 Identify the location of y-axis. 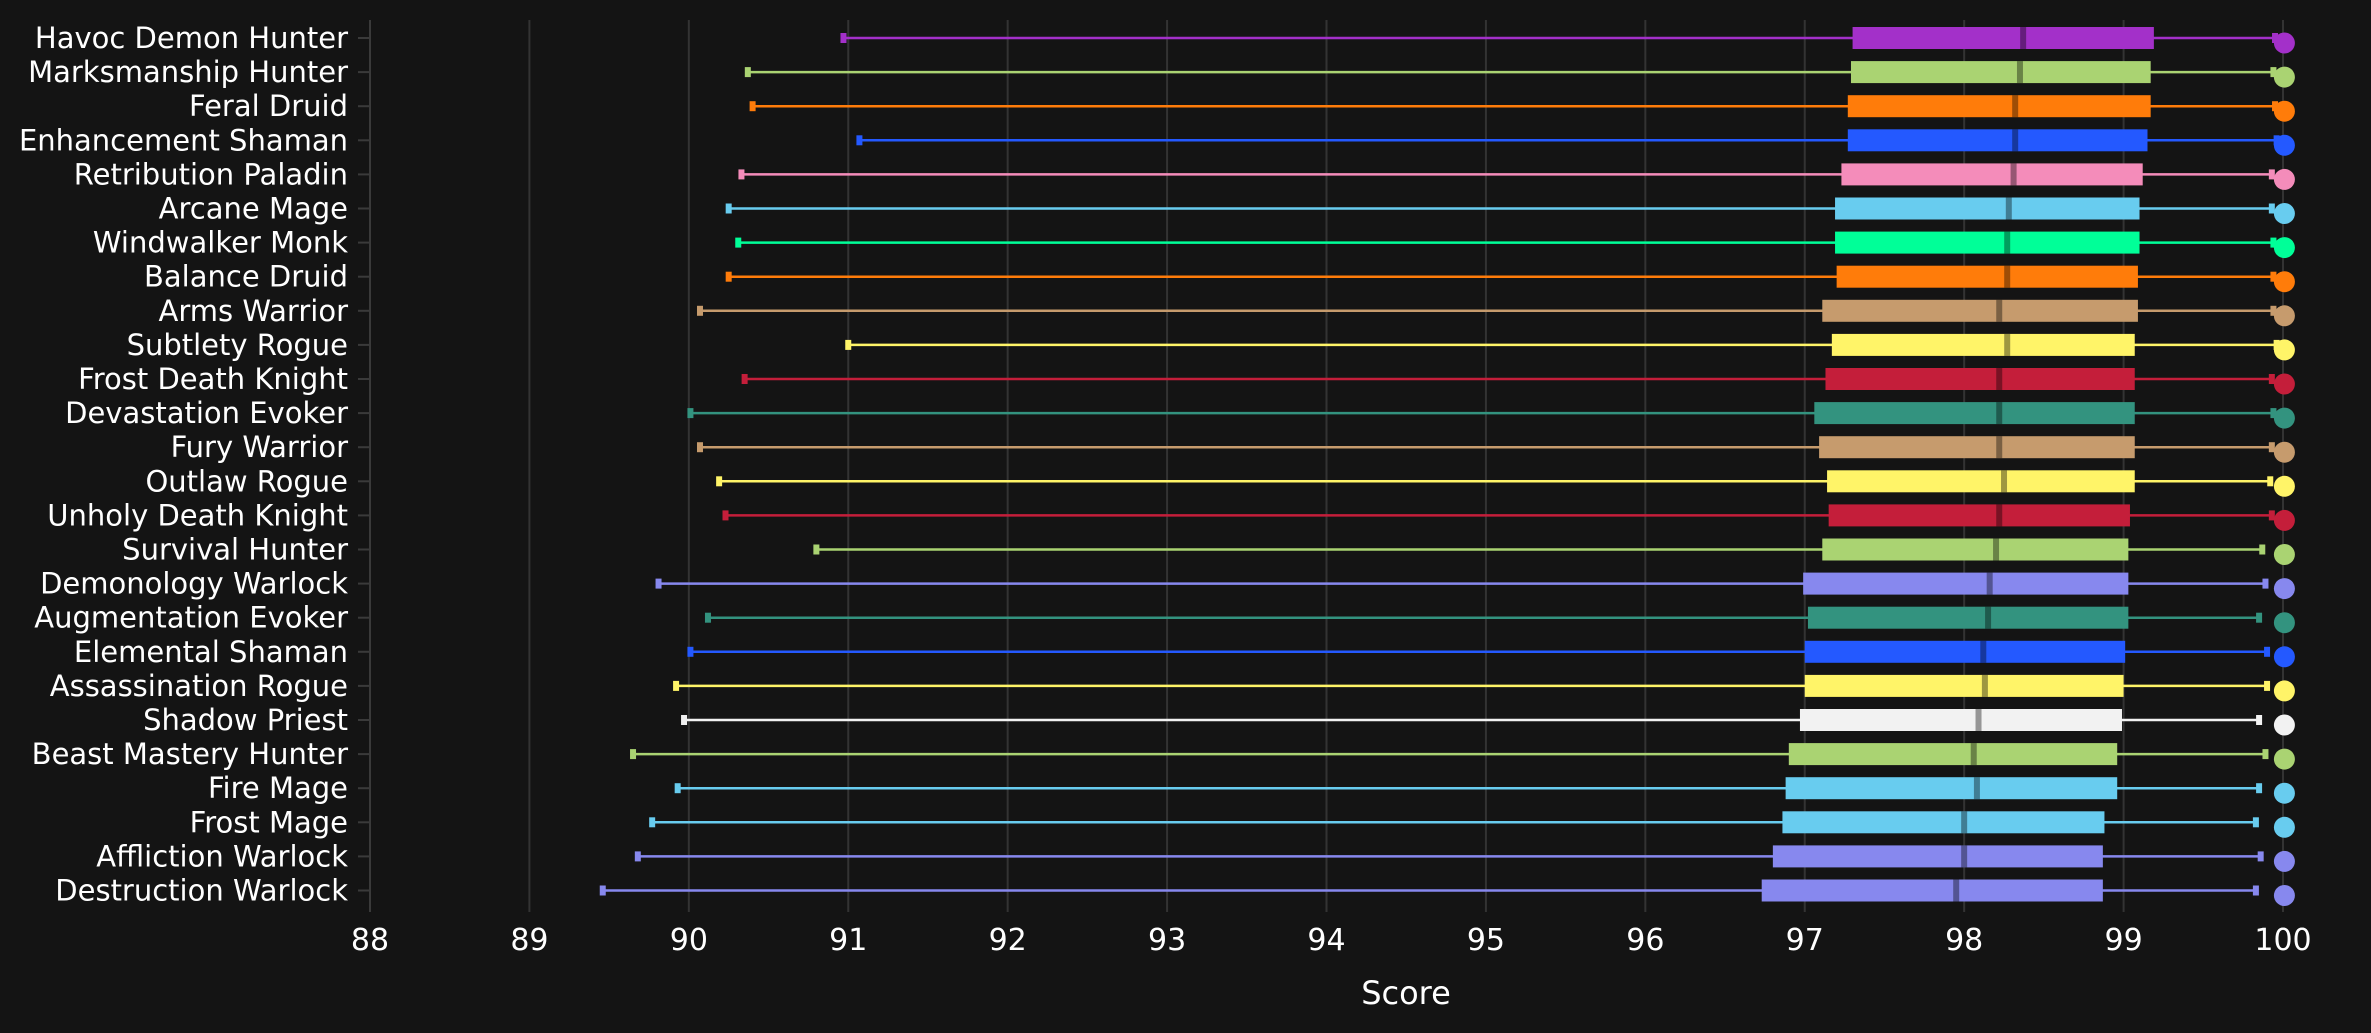
(364, 466).